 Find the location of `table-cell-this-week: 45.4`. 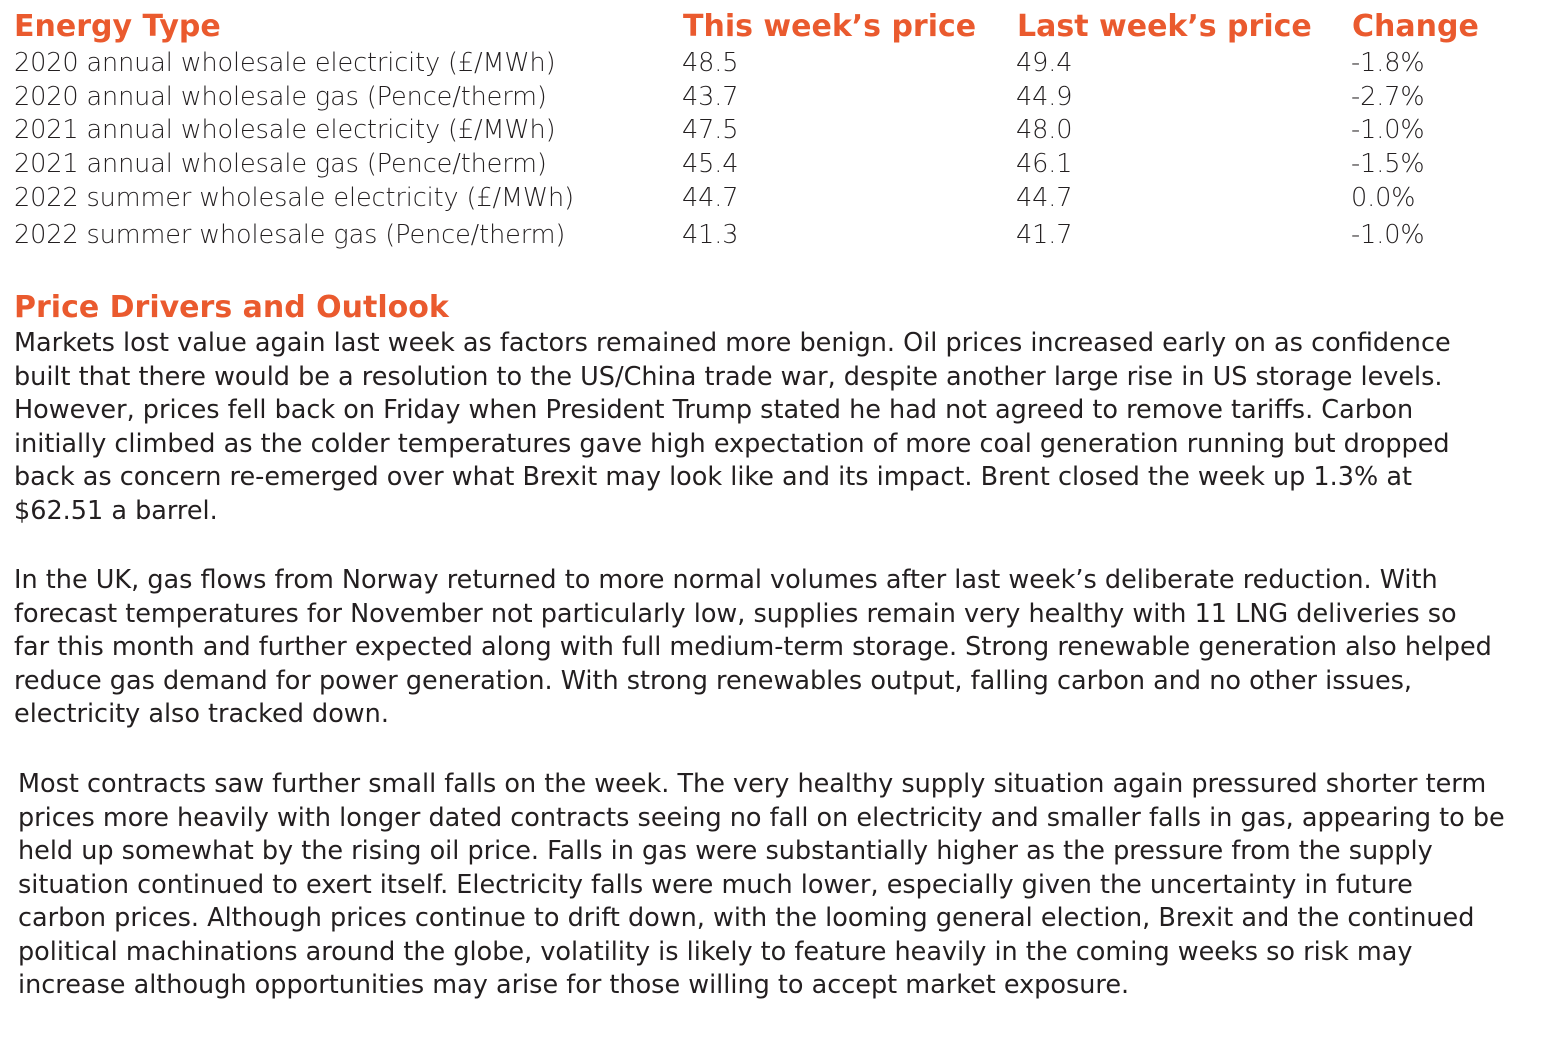

table-cell-this-week: 45.4 is located at coordinates (710, 164).